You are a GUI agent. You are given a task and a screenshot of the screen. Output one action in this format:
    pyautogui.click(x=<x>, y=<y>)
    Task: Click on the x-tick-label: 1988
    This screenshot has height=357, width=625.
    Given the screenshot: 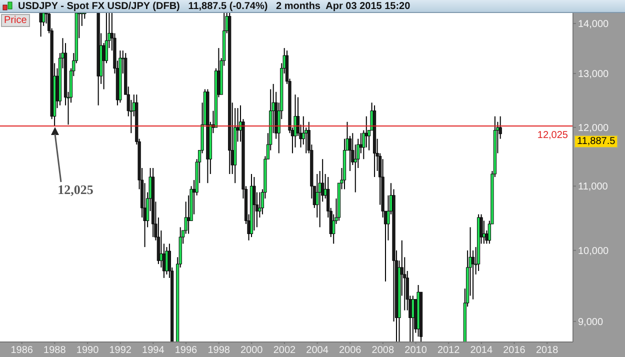 What is the action you would take?
    pyautogui.click(x=55, y=350)
    